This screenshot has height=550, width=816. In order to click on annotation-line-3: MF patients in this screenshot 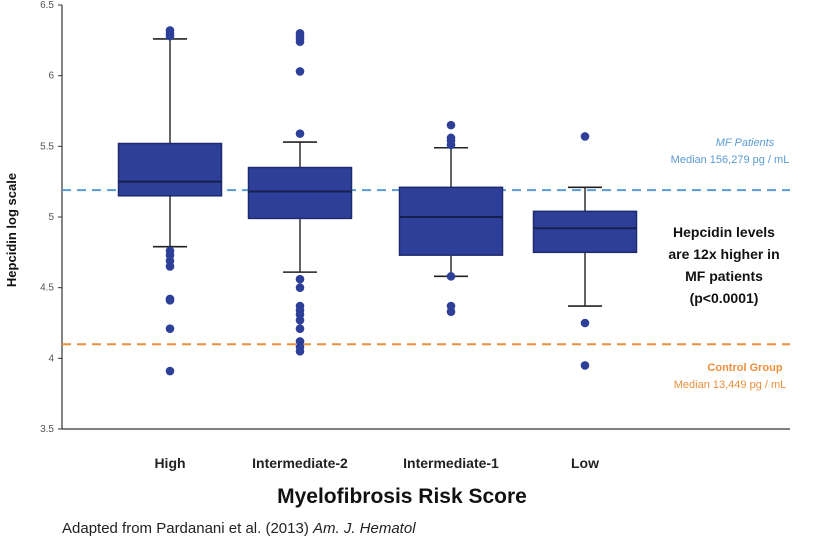, I will do `click(724, 276)`.